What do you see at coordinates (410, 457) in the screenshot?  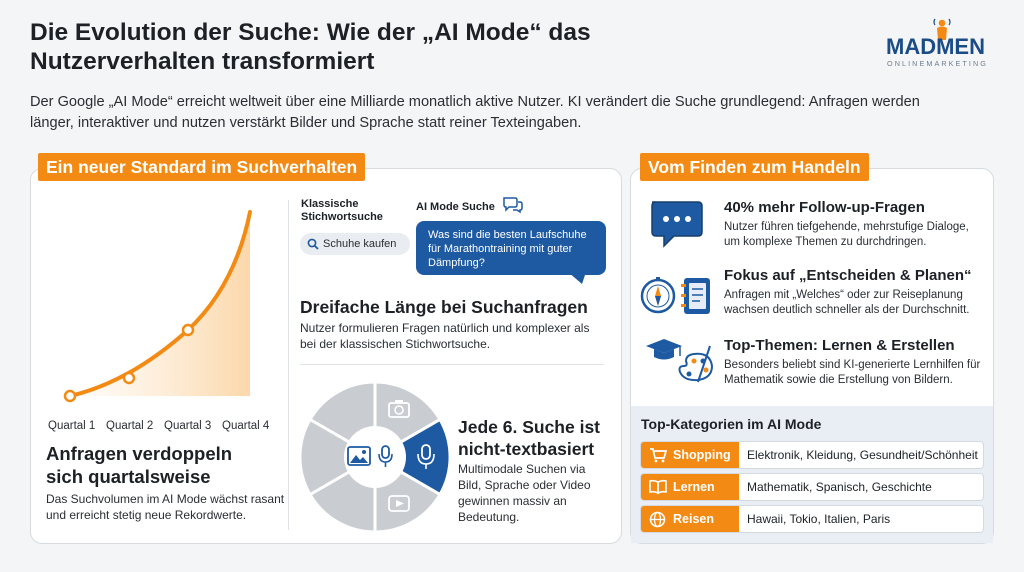 I see `wheel-segment-right` at bounding box center [410, 457].